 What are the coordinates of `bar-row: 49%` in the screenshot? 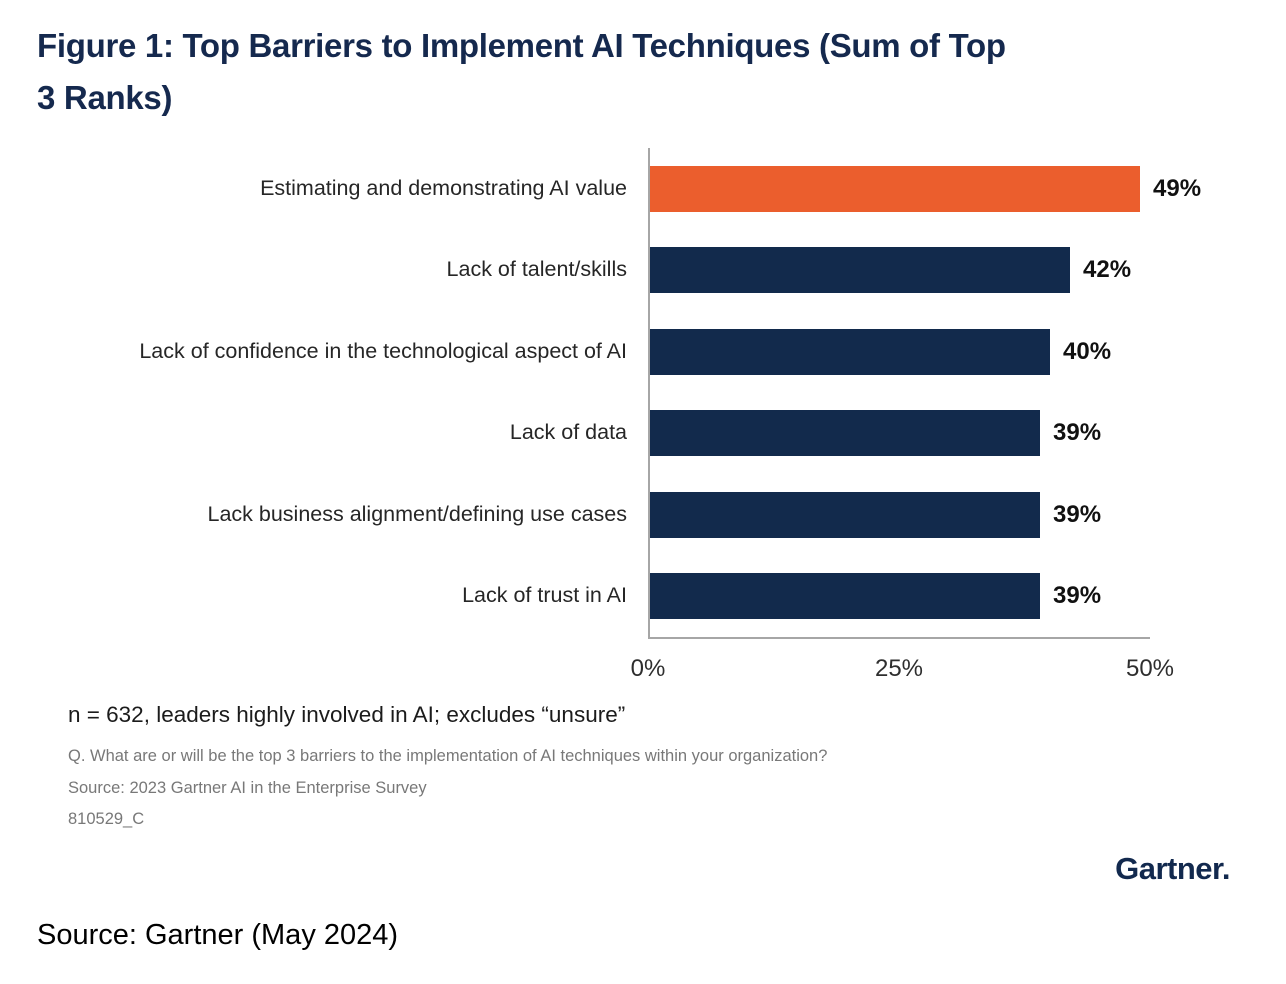 It's located at (925, 189).